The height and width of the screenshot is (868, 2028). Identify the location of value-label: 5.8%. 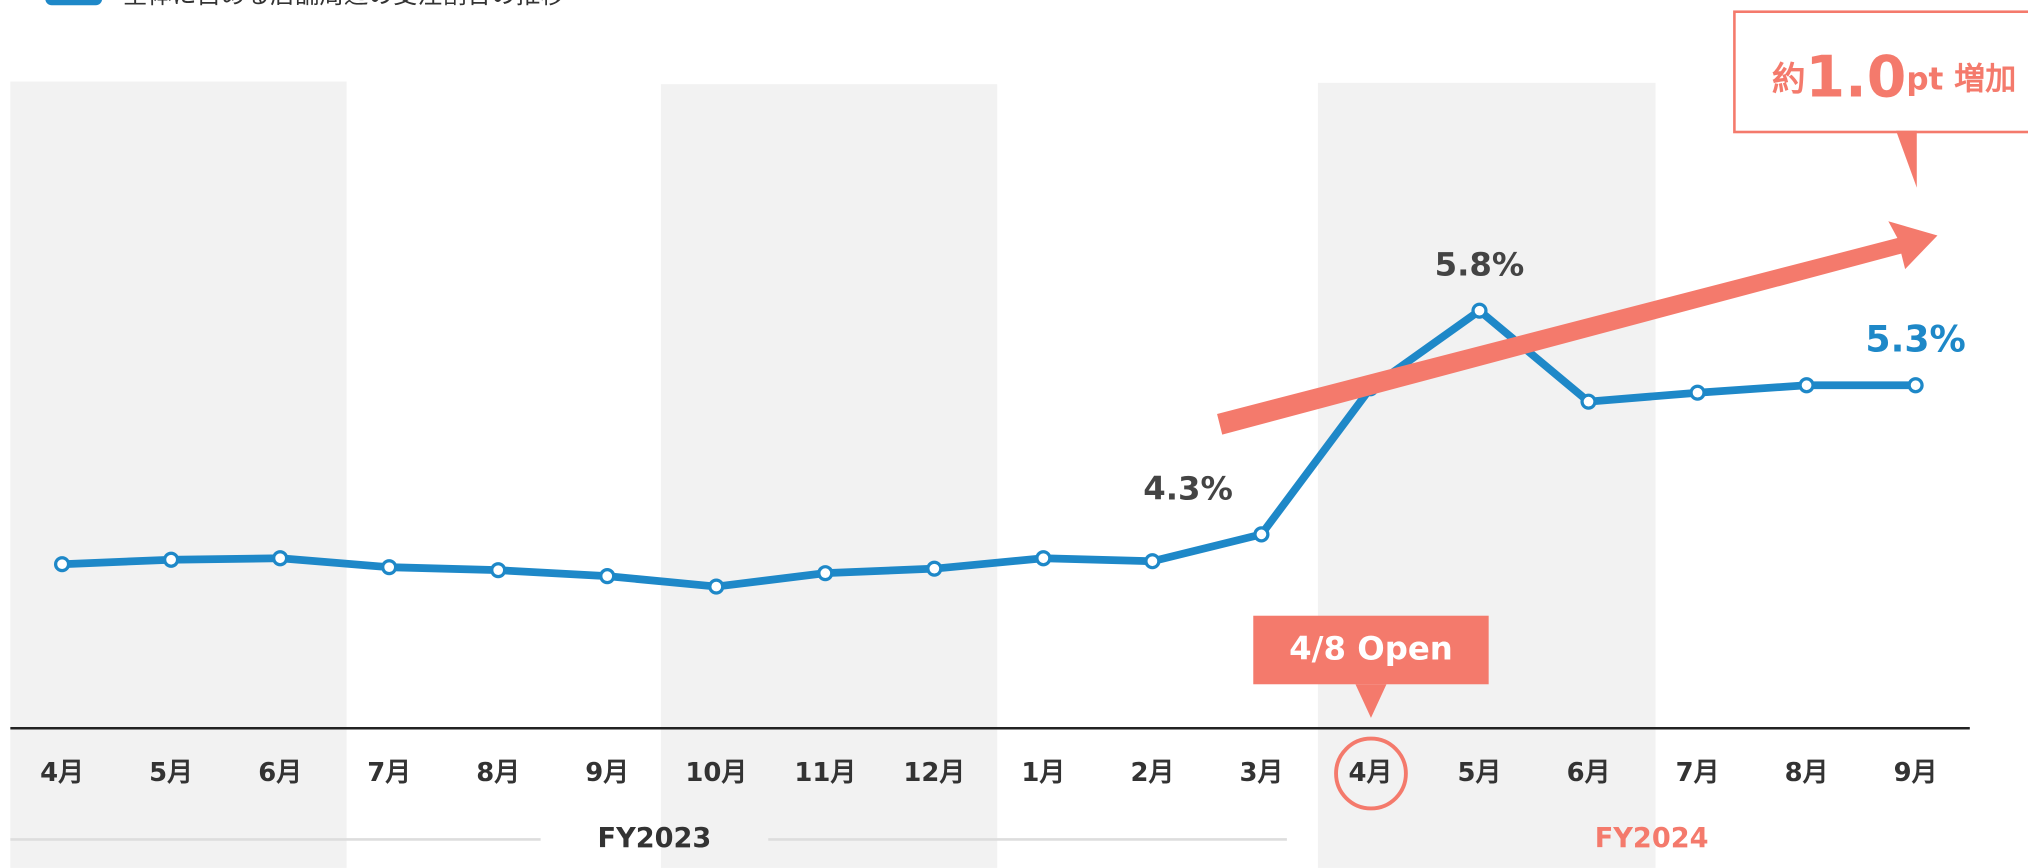
(1480, 265).